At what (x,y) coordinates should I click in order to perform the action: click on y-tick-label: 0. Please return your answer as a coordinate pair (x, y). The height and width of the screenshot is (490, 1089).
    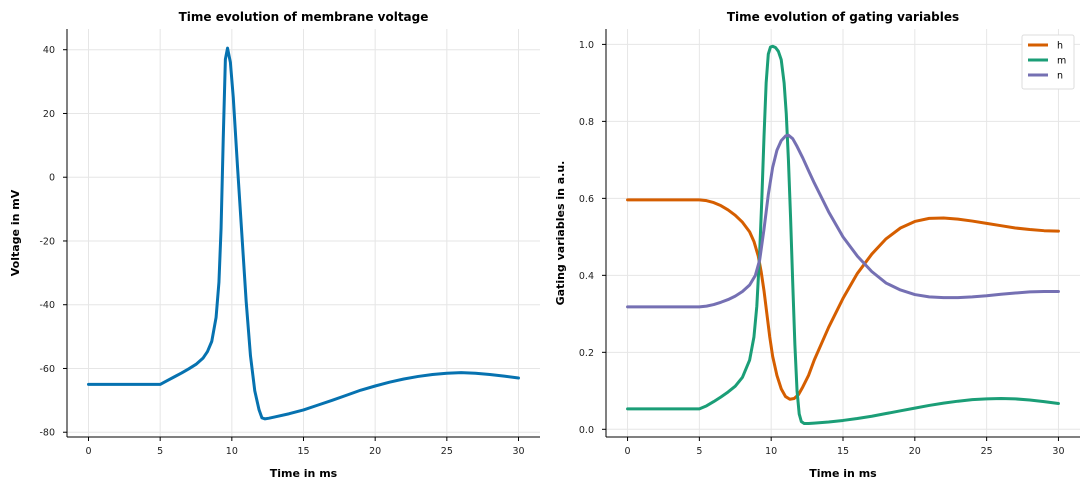
    Looking at the image, I should click on (52, 178).